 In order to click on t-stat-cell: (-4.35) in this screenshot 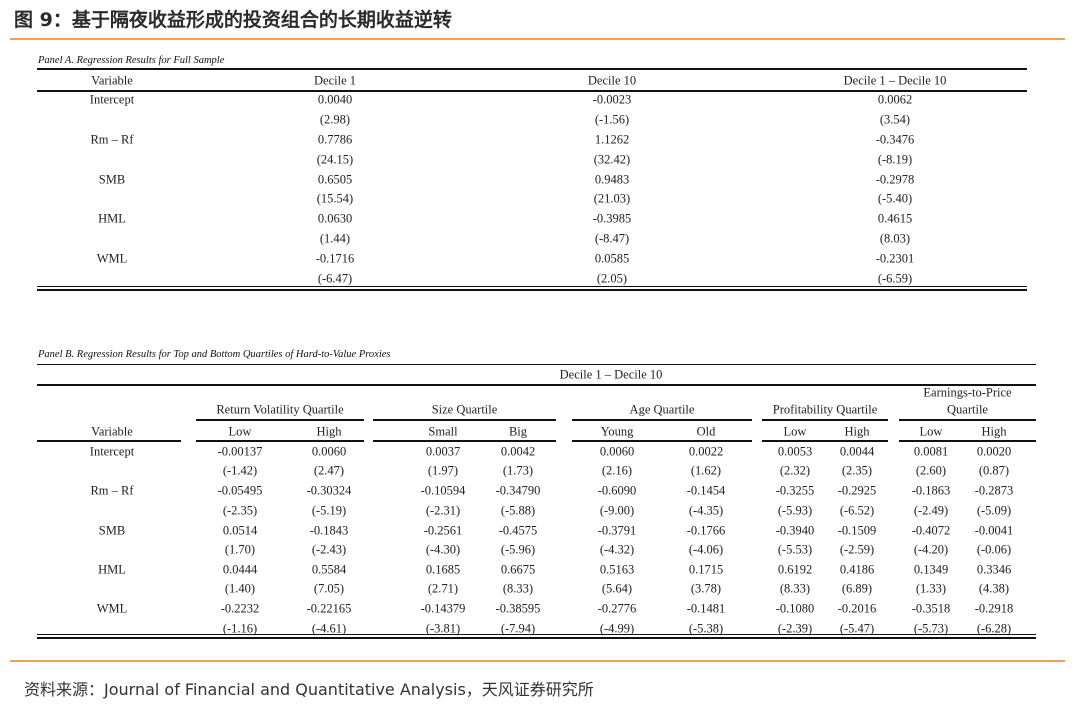, I will do `click(706, 510)`.